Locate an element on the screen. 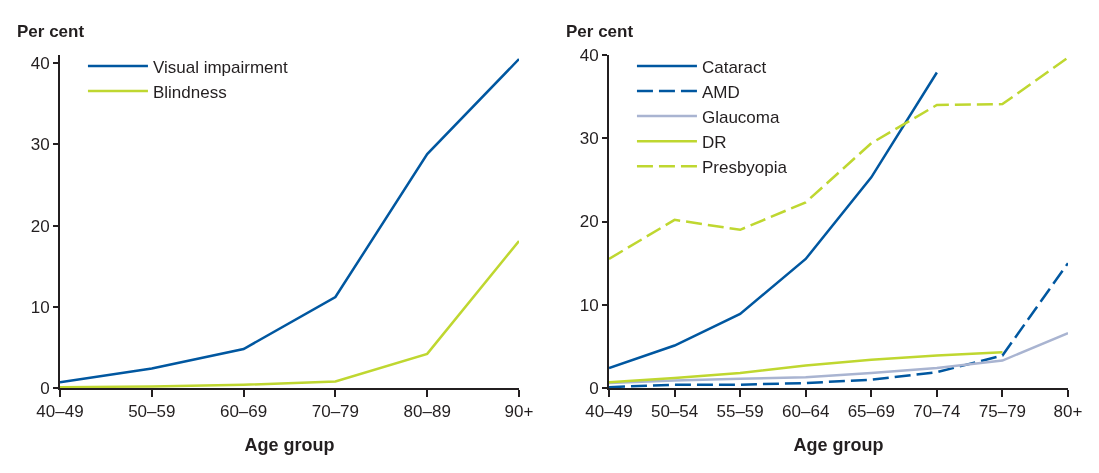 The height and width of the screenshot is (473, 1099). x-tick-label: 50–54 is located at coordinates (674, 412).